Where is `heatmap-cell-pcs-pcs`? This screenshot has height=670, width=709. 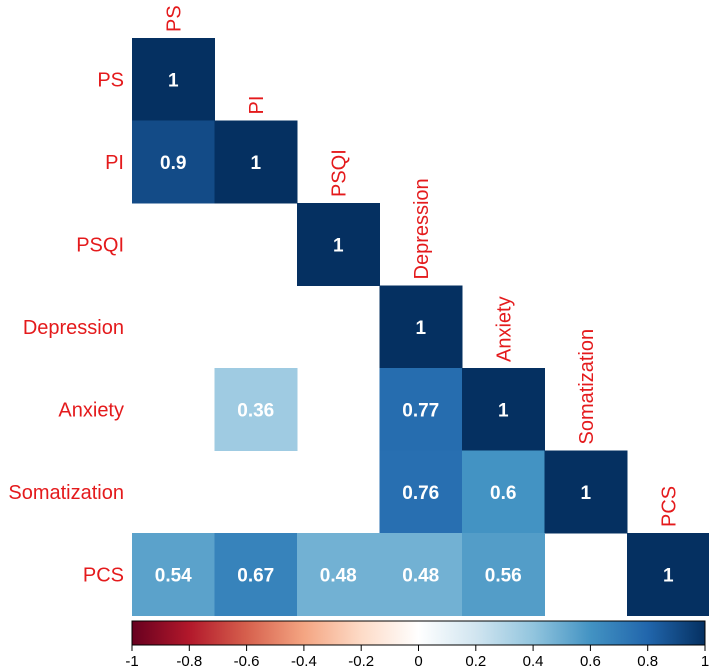 heatmap-cell-pcs-pcs is located at coordinates (668, 574).